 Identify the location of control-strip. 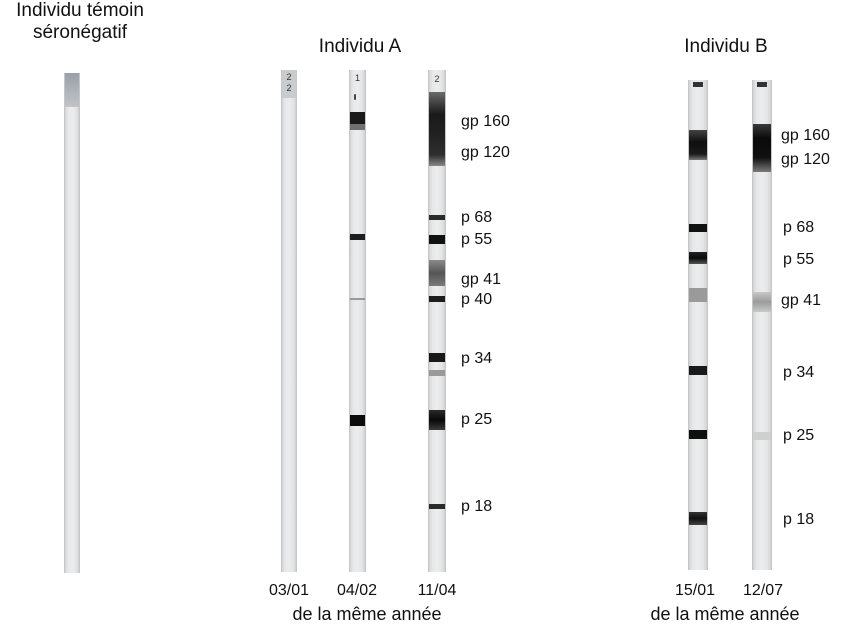
(72, 323).